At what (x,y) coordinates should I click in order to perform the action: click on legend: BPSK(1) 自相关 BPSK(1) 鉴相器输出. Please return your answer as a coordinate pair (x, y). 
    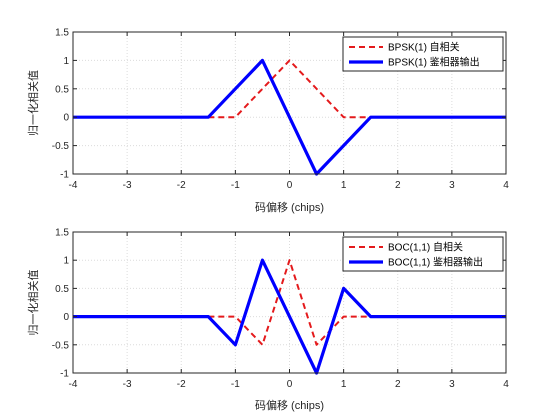
    Looking at the image, I should click on (423, 54).